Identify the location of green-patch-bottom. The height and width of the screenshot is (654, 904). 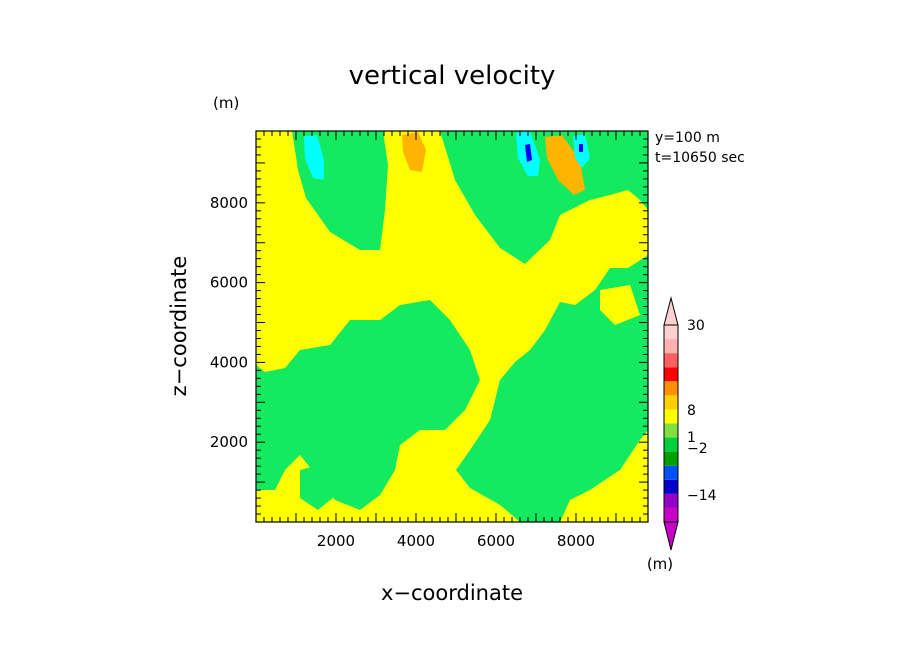
(320, 486).